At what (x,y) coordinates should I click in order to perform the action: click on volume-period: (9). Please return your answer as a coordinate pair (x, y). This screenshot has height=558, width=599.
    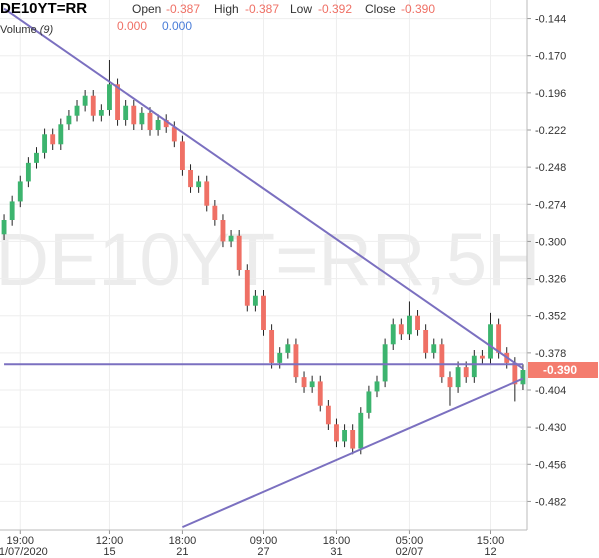
    Looking at the image, I should click on (47, 30).